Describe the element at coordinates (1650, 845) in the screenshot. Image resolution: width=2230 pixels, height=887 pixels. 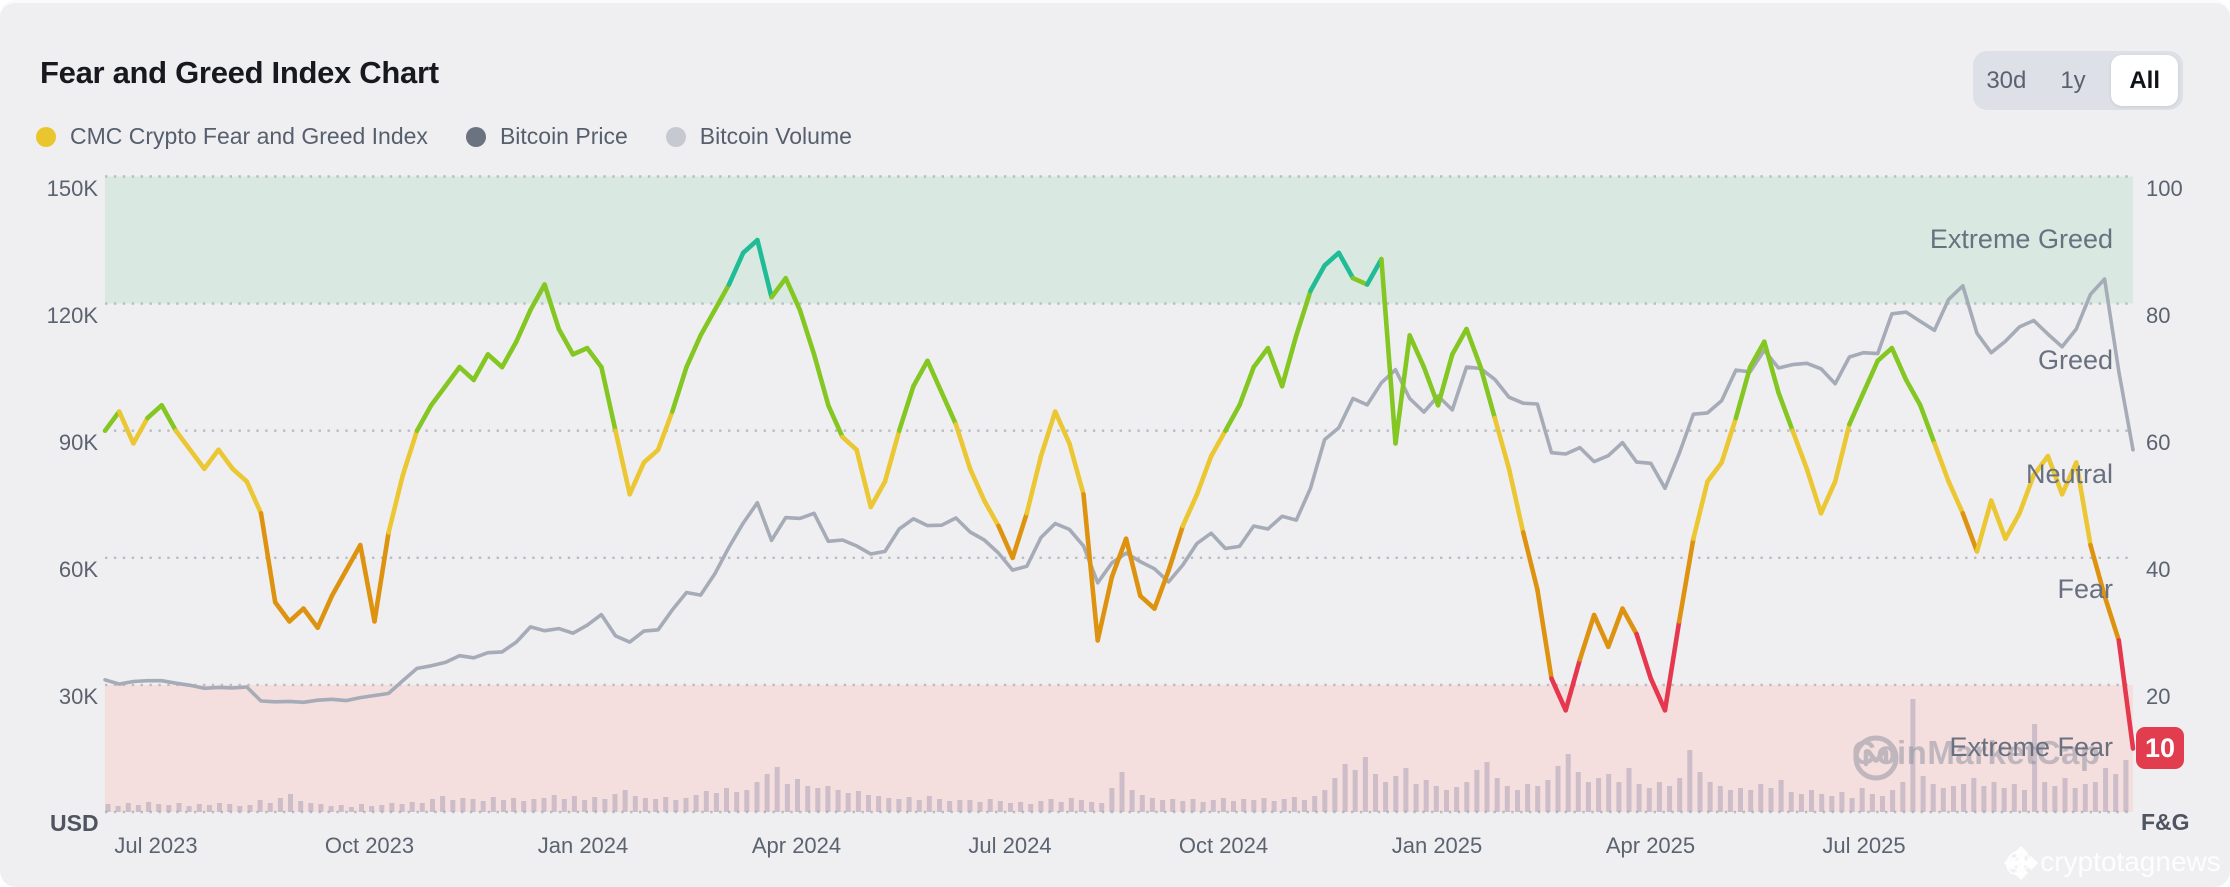
I see `x-axis-tick: Apr 2025` at that location.